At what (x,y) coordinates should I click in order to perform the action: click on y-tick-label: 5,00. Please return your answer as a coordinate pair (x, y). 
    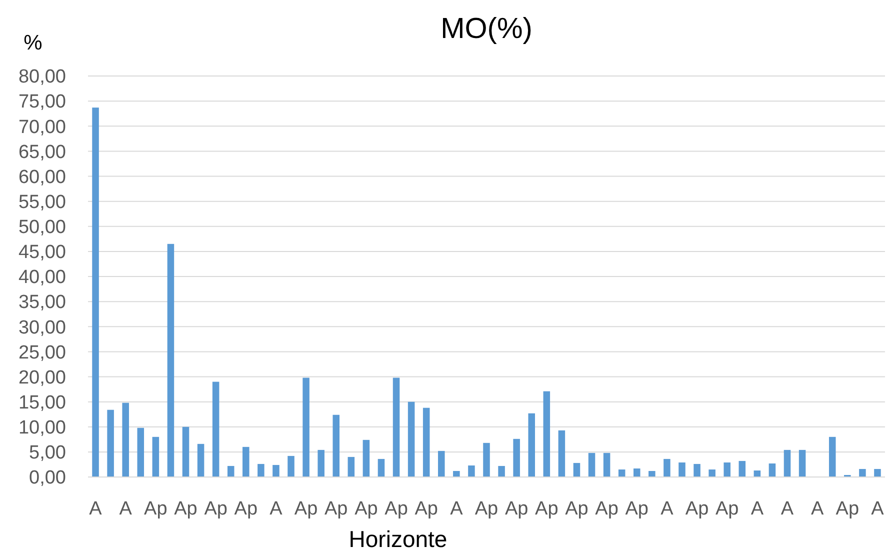
    Looking at the image, I should click on (47, 453).